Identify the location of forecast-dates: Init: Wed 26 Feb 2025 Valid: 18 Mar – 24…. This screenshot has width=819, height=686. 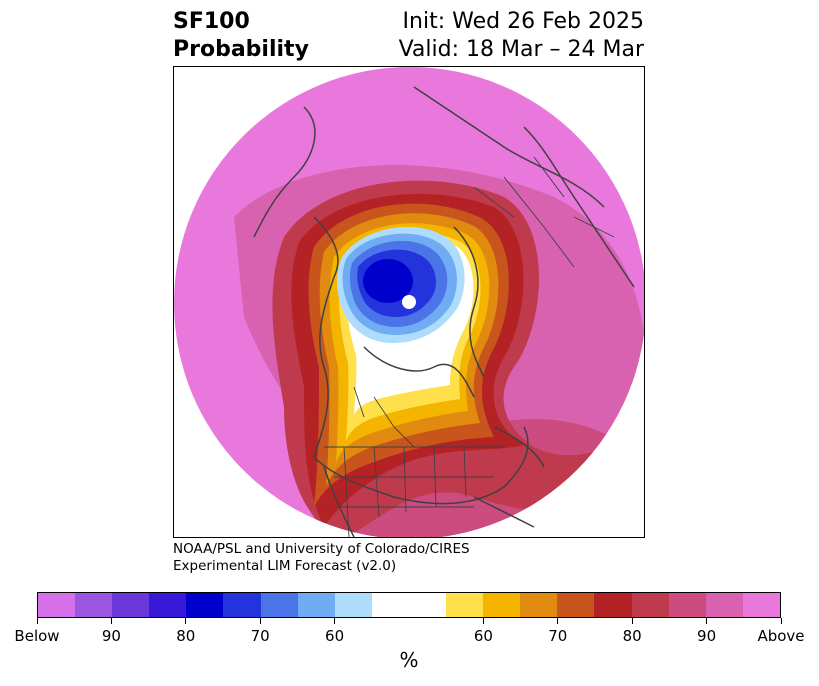
(521, 36).